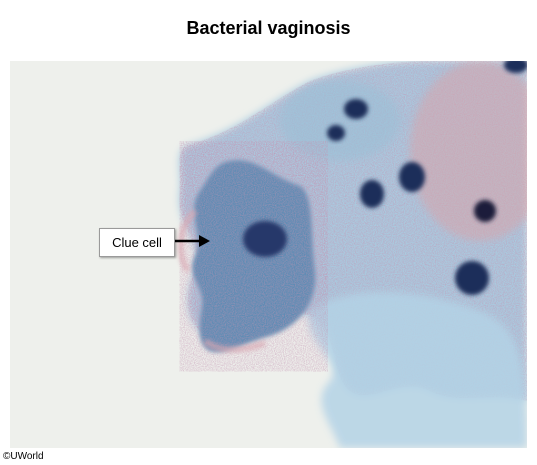 The height and width of the screenshot is (465, 537). I want to click on copyright-text: ©UWorld, so click(23, 456).